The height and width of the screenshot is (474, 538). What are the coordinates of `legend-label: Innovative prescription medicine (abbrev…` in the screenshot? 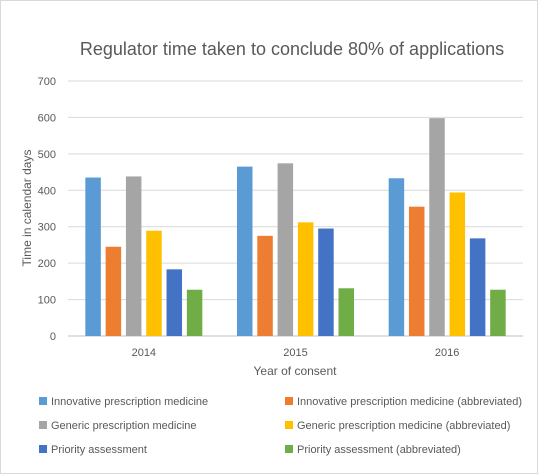 It's located at (409, 402).